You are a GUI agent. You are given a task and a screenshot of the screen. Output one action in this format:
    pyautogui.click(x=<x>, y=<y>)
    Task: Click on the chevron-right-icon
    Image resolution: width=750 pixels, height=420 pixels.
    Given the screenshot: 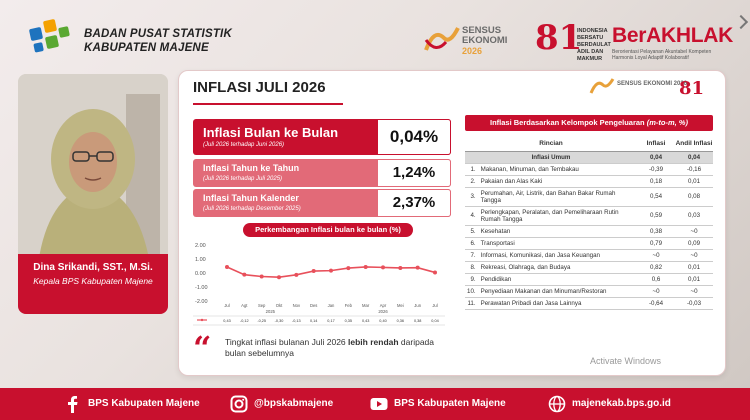 What is the action you would take?
    pyautogui.click(x=741, y=22)
    